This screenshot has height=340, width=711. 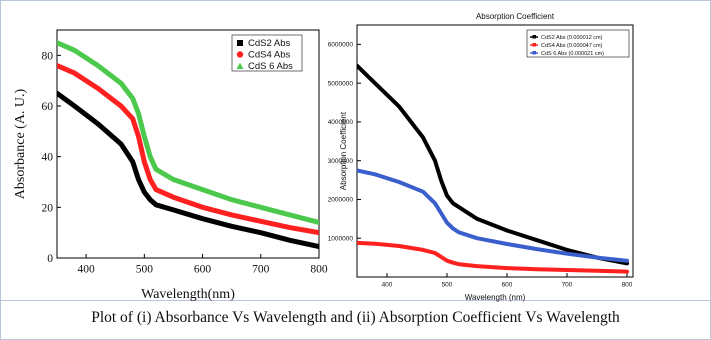 What do you see at coordinates (341, 200) in the screenshot?
I see `y-tick-label: 2000000` at bounding box center [341, 200].